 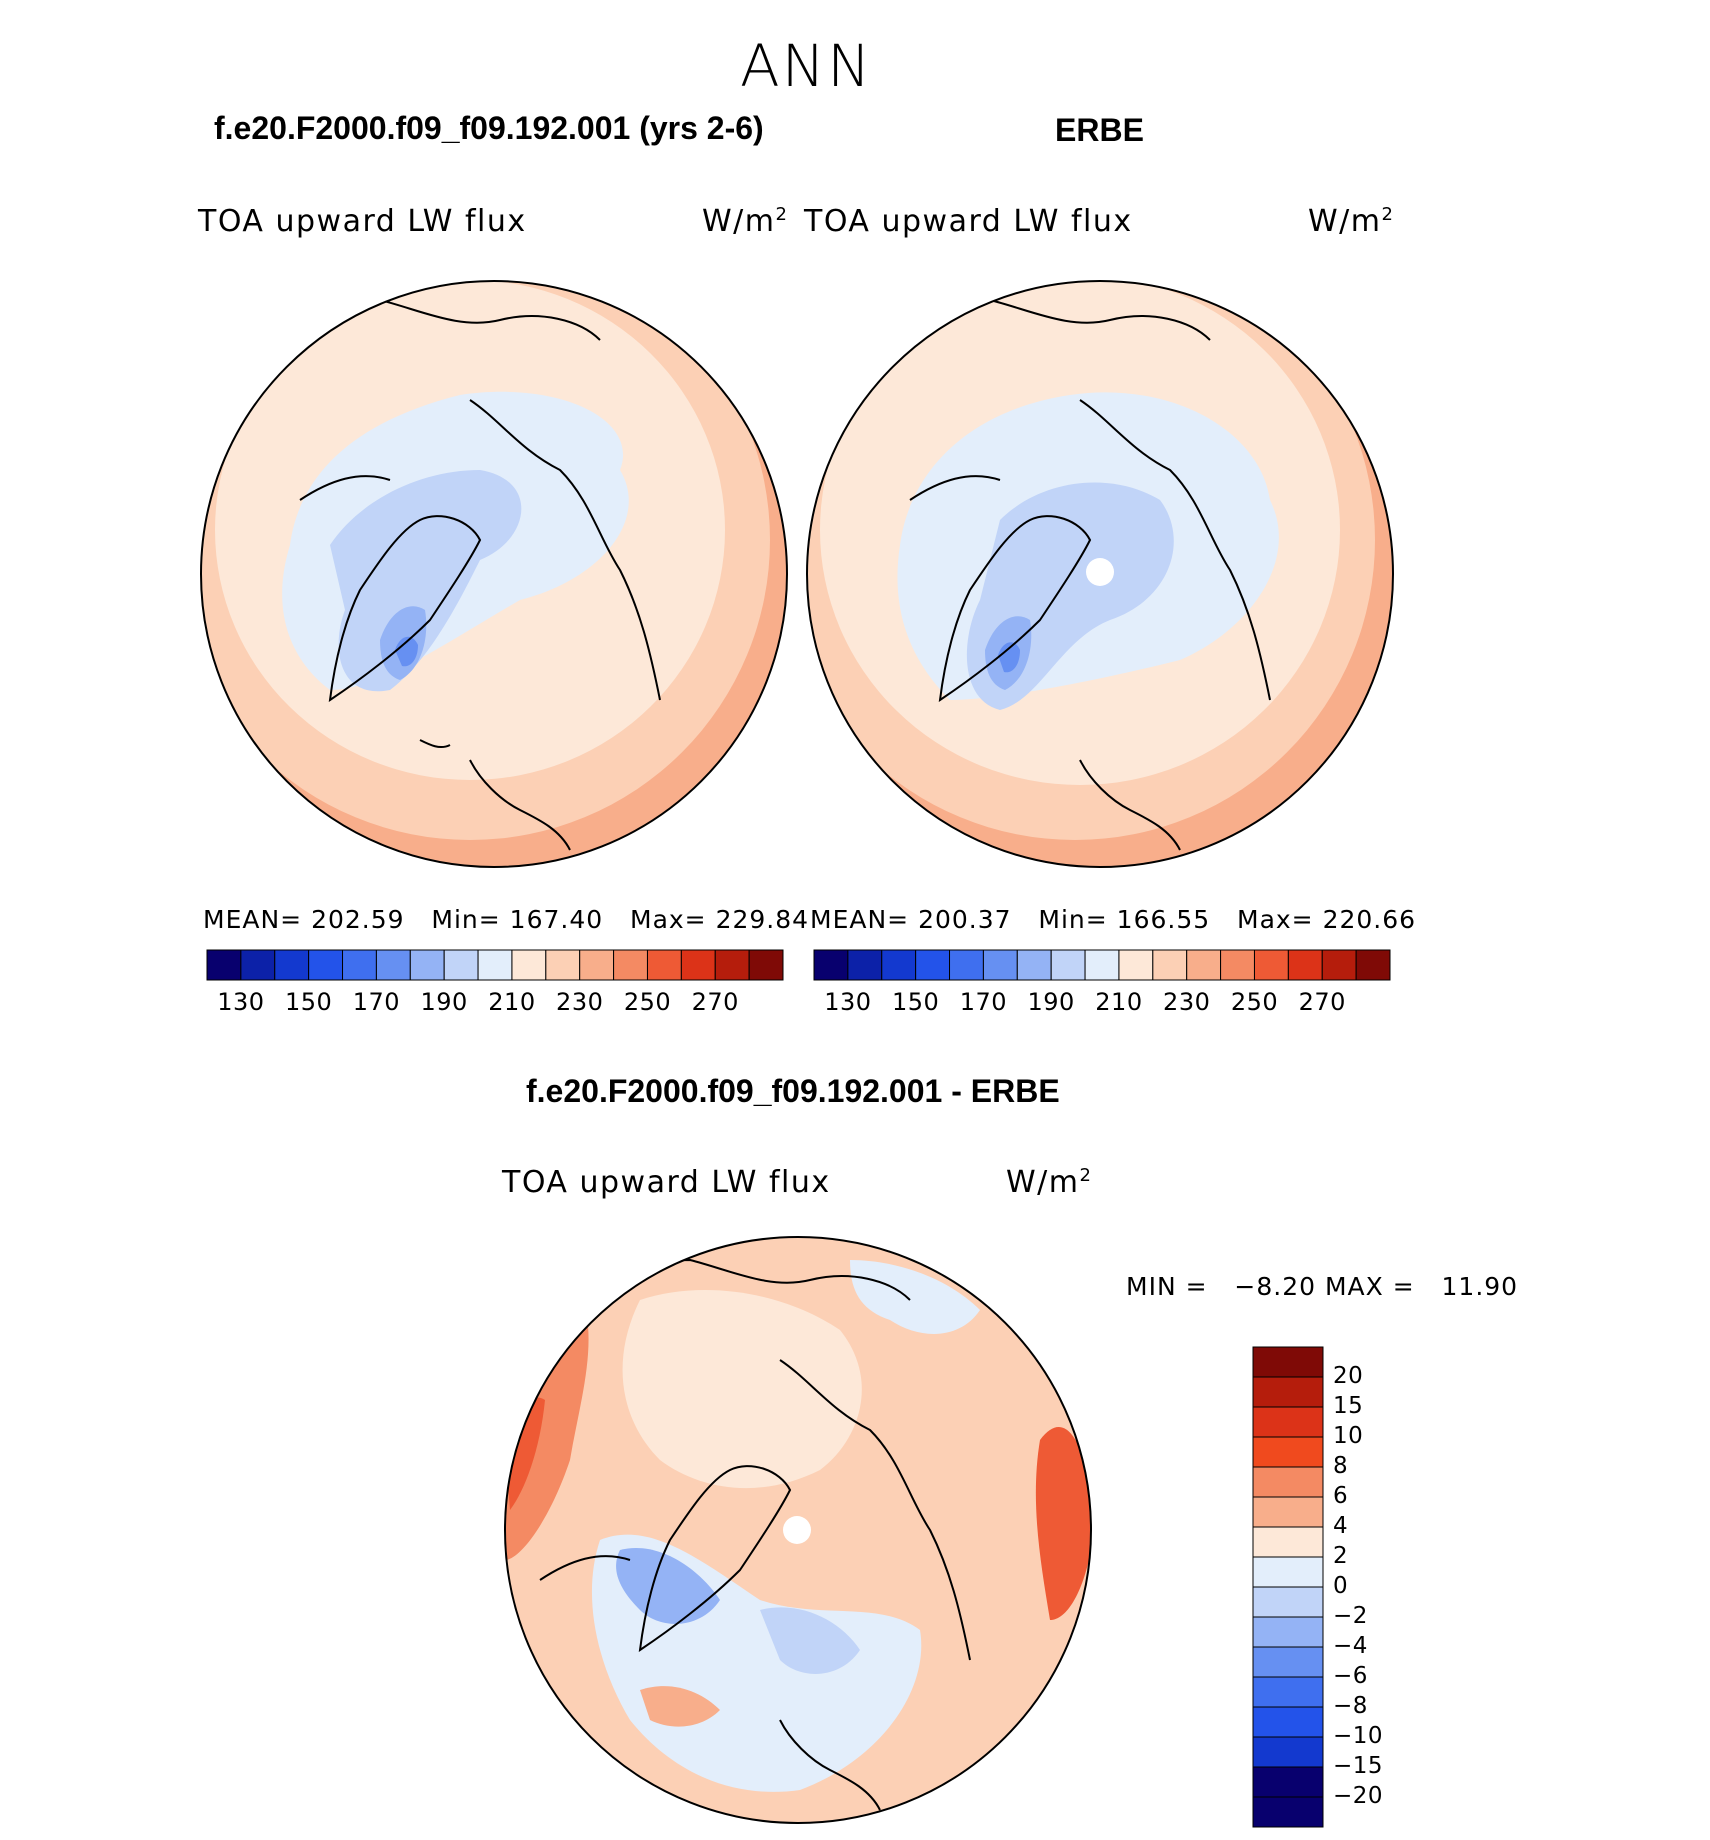 What do you see at coordinates (1350, 1676) in the screenshot?
I see `diff-colorbar-tick-label: −6` at bounding box center [1350, 1676].